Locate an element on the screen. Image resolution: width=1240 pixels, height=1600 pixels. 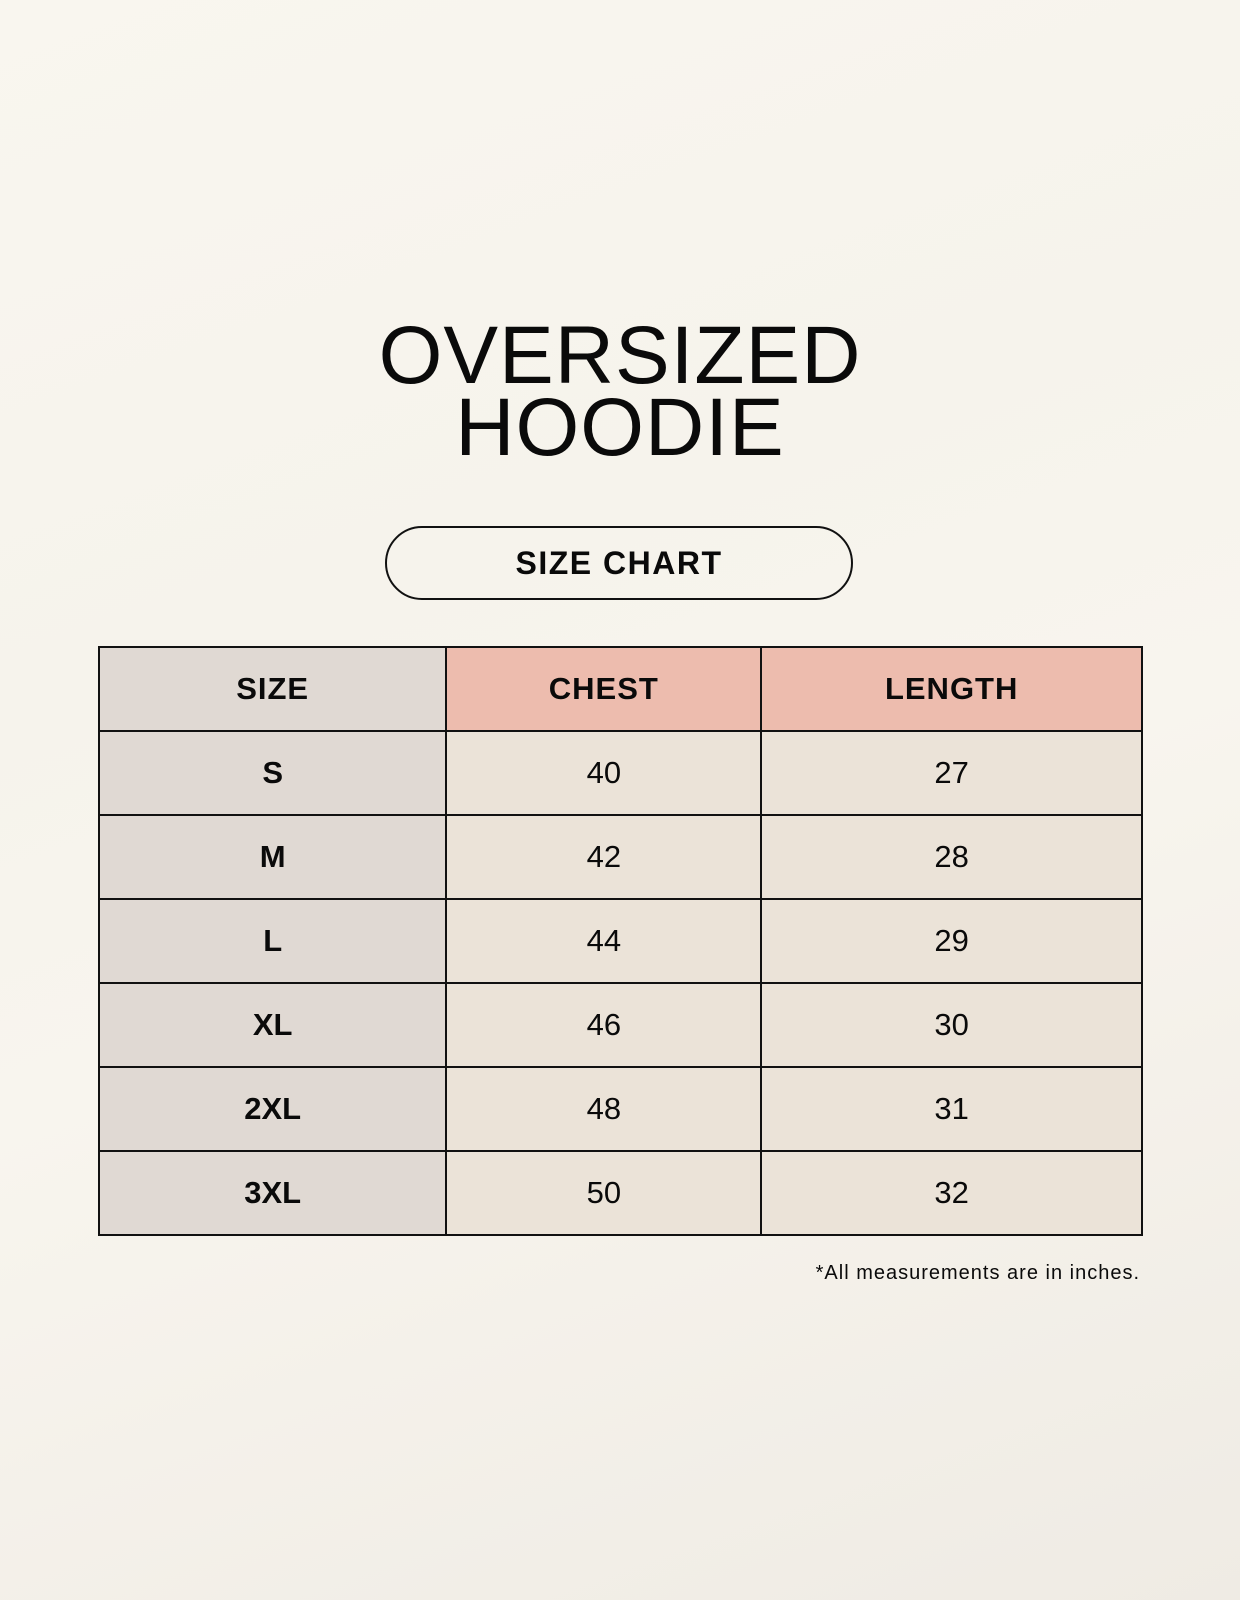
table-row: 2XL 48 31 is located at coordinates (620, 1109).